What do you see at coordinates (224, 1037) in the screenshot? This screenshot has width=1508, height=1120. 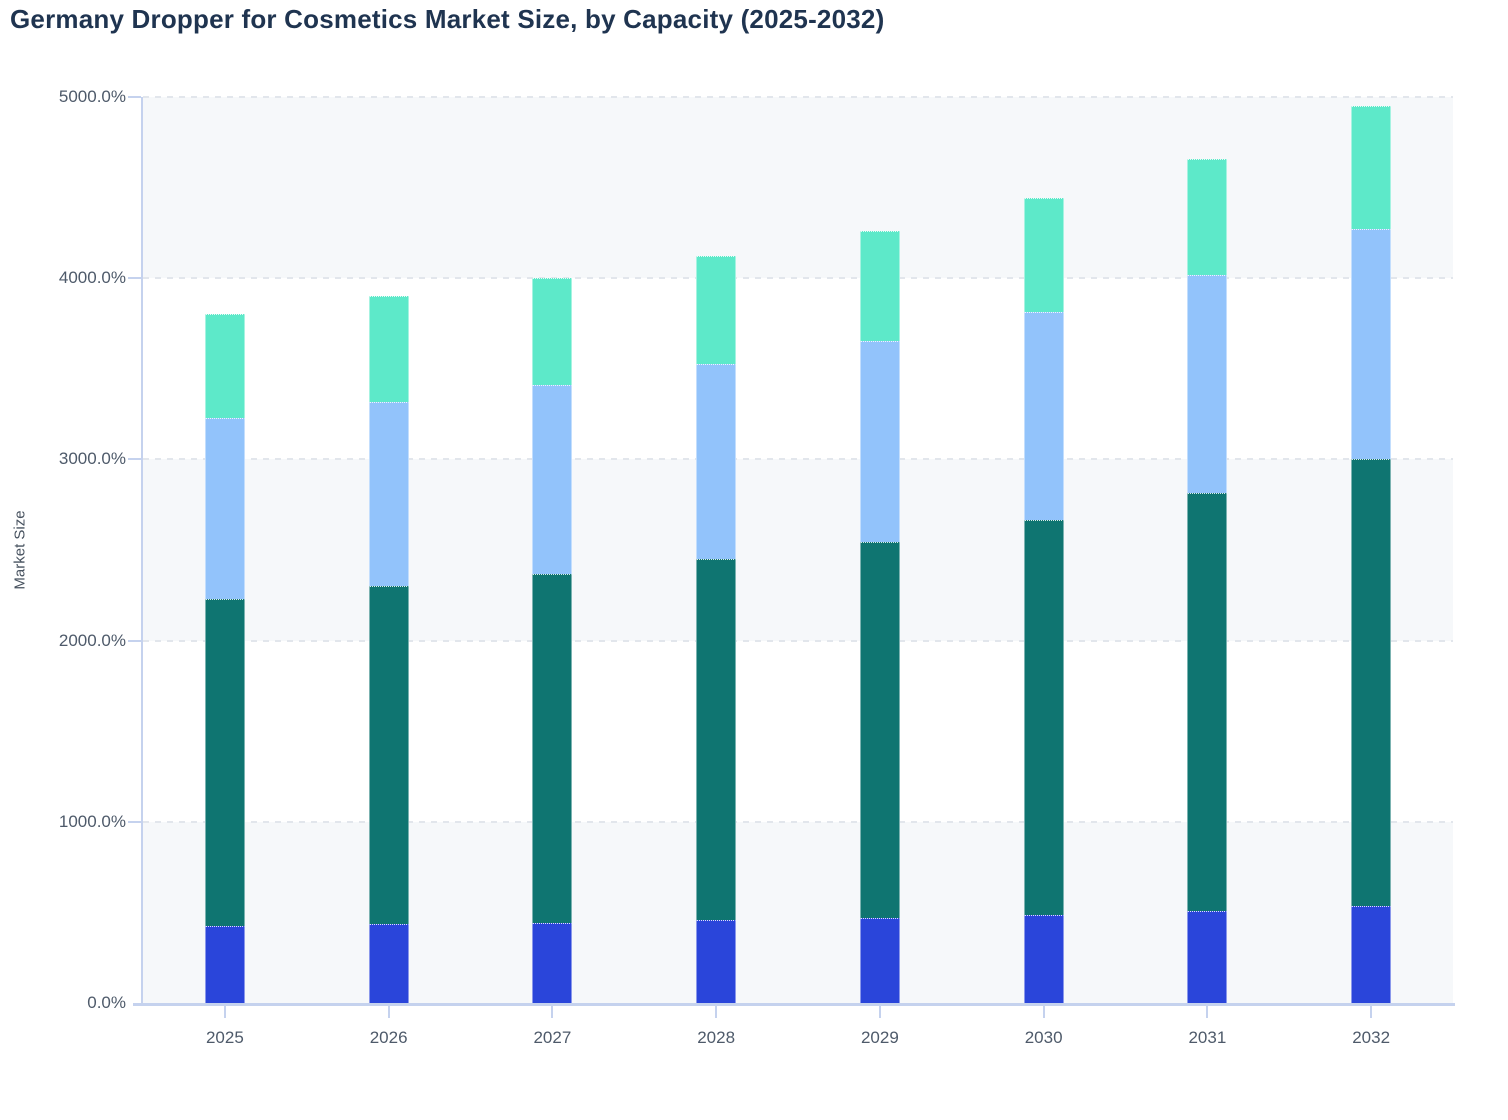 I see `x-tick-label: 2025` at bounding box center [224, 1037].